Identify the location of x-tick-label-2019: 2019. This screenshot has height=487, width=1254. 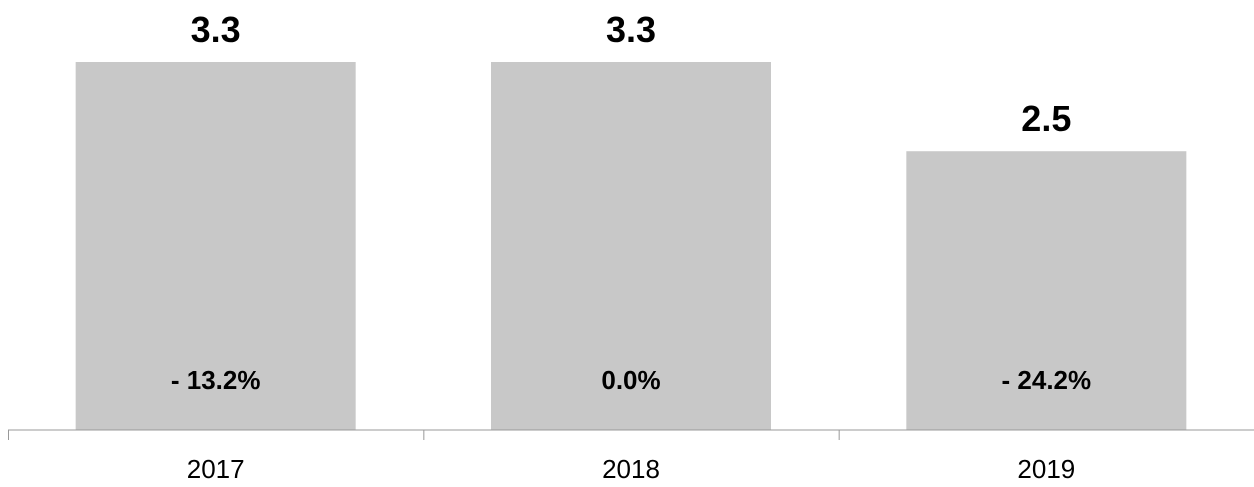
(1046, 469).